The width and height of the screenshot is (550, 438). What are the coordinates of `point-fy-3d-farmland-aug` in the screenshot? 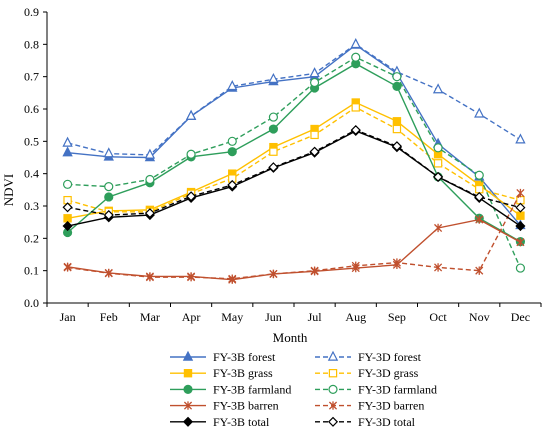 It's located at (356, 57).